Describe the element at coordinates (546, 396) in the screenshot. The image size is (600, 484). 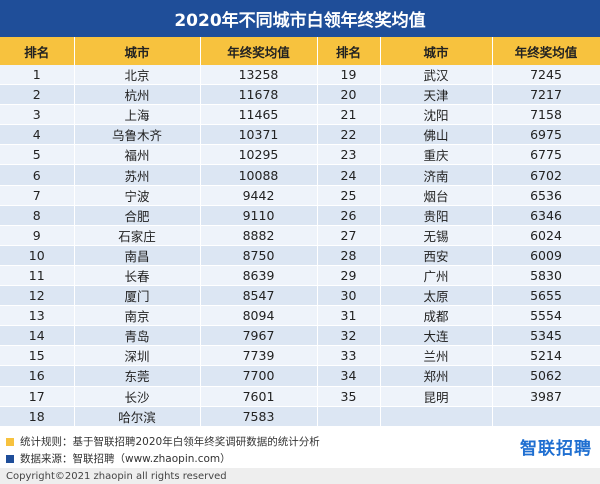
I see `cell-bonus: 3987` at that location.